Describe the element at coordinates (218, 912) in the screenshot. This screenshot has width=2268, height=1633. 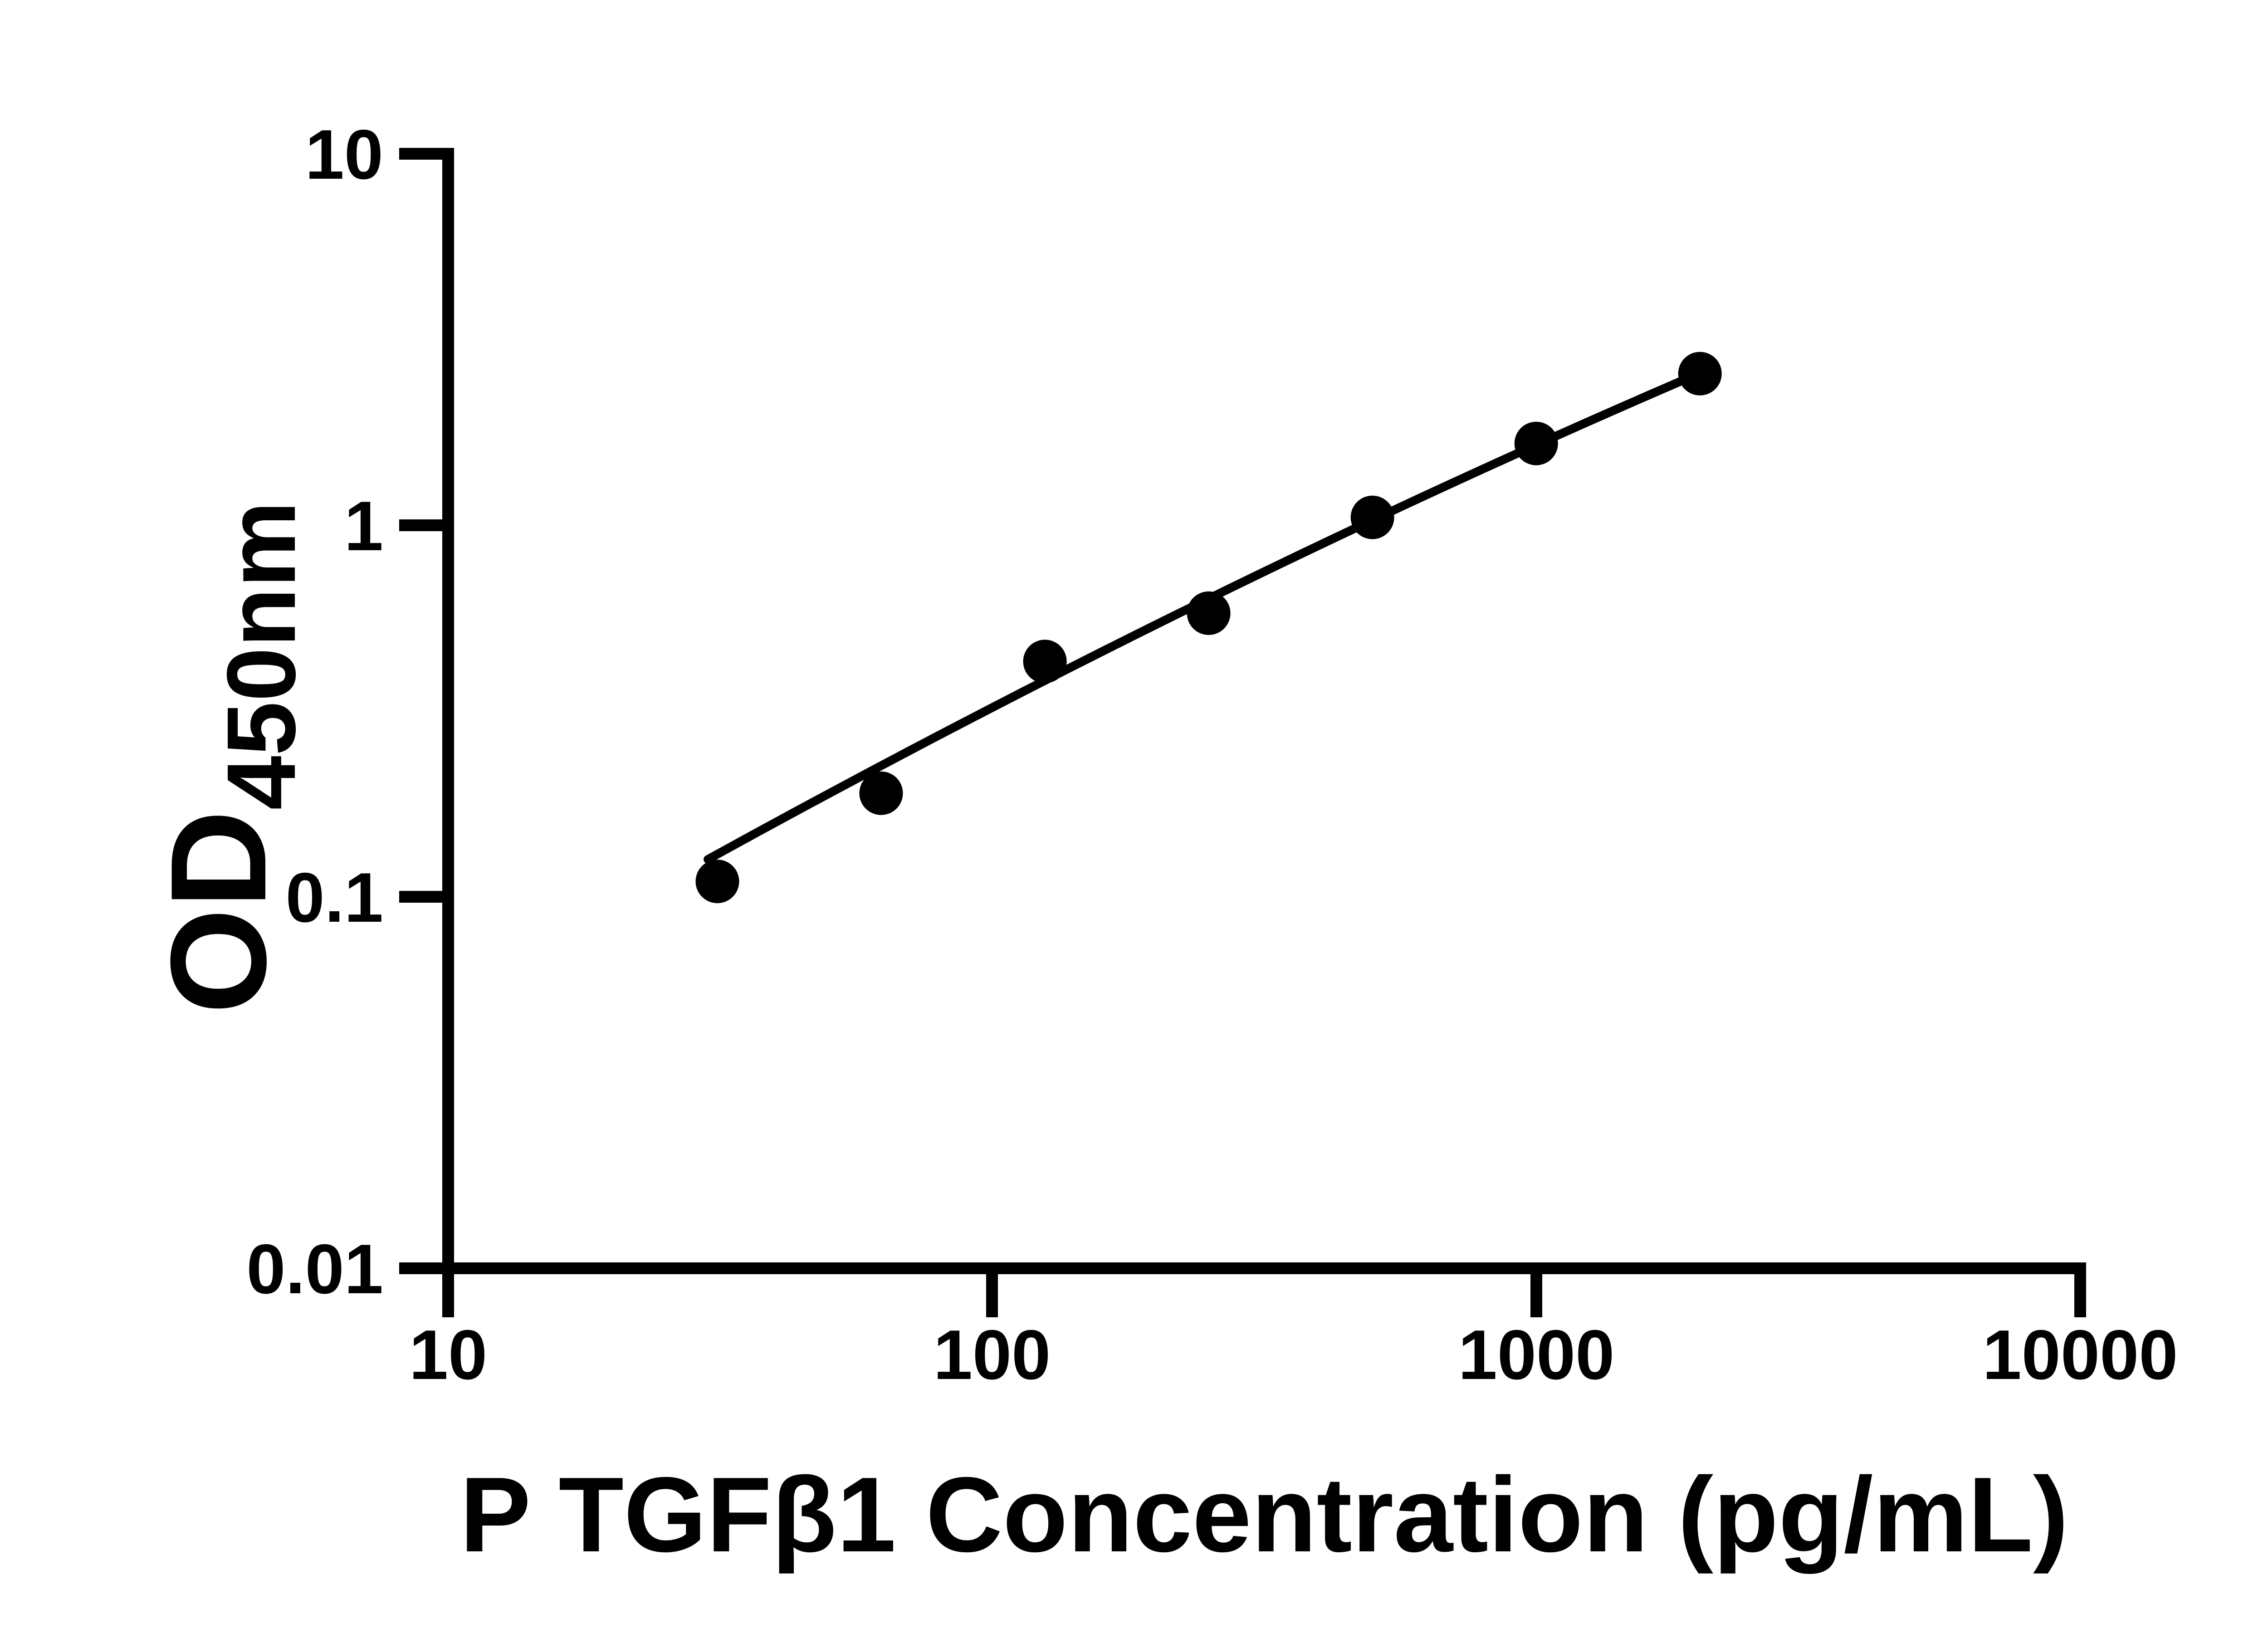
I see `y-axis-title-main: OD` at that location.